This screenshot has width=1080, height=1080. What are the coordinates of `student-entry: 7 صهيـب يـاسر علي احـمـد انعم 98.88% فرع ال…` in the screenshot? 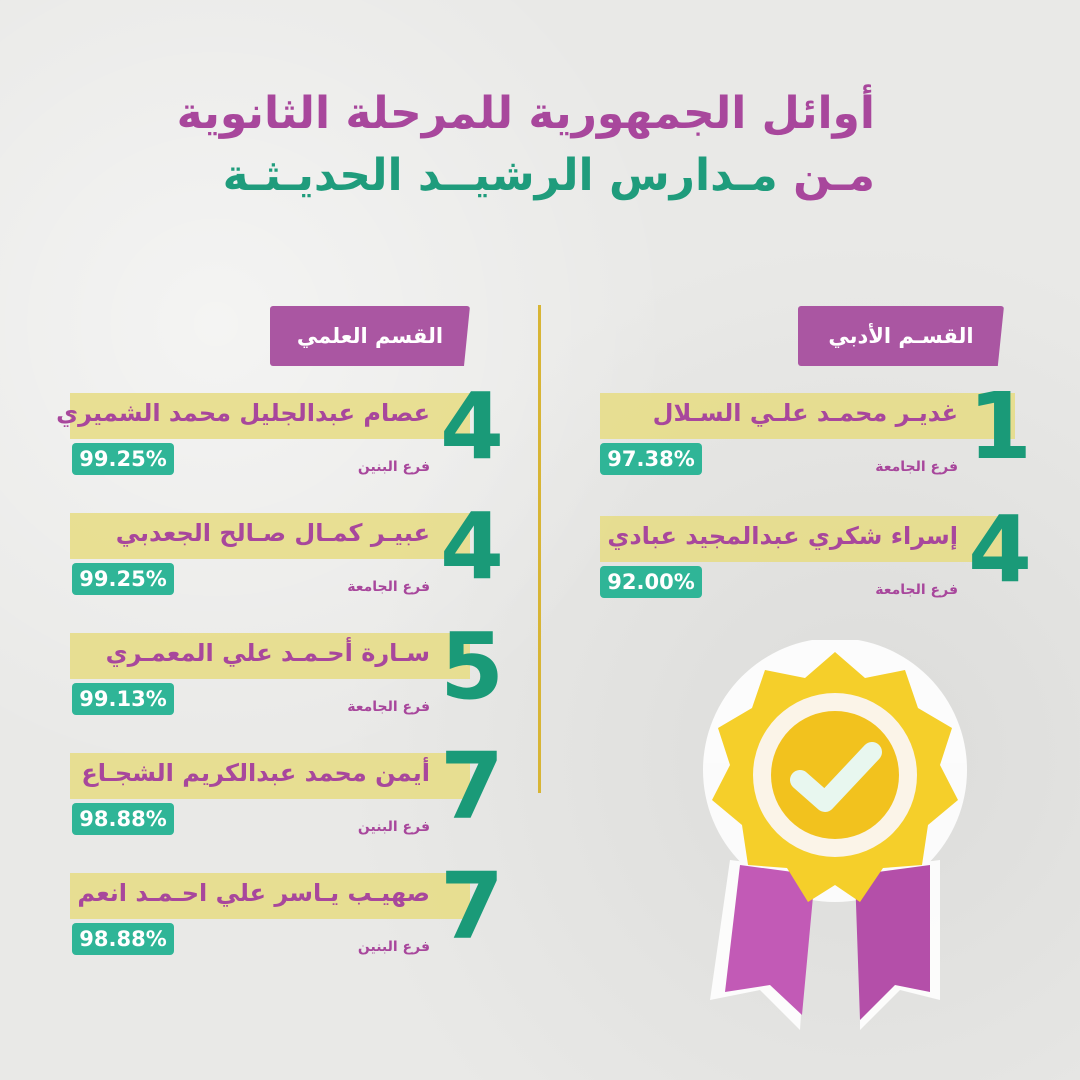 It's located at (540, 917).